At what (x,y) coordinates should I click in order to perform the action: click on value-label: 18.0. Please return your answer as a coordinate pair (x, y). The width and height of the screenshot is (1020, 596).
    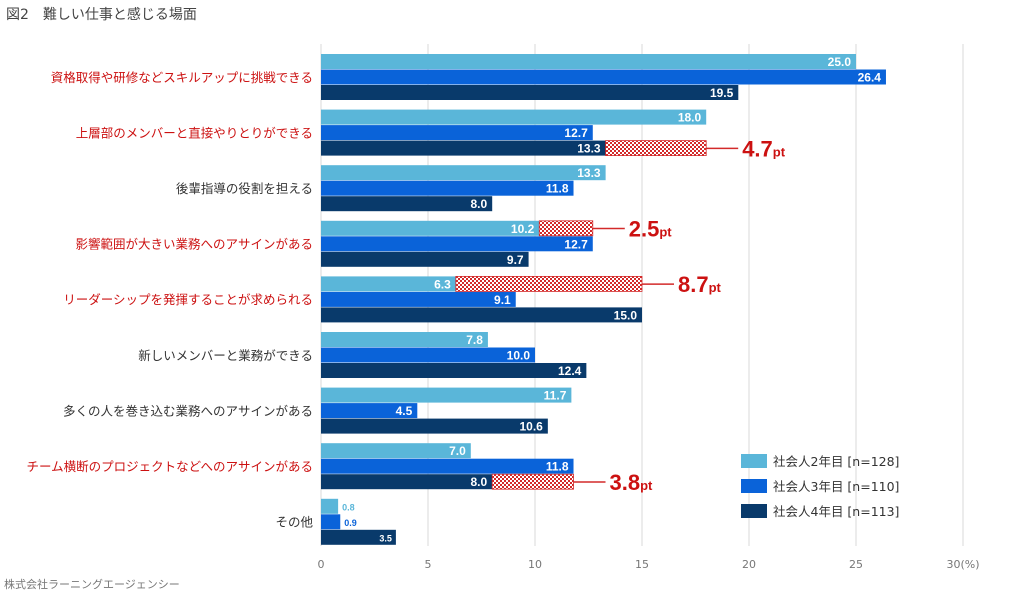
    Looking at the image, I should click on (690, 118).